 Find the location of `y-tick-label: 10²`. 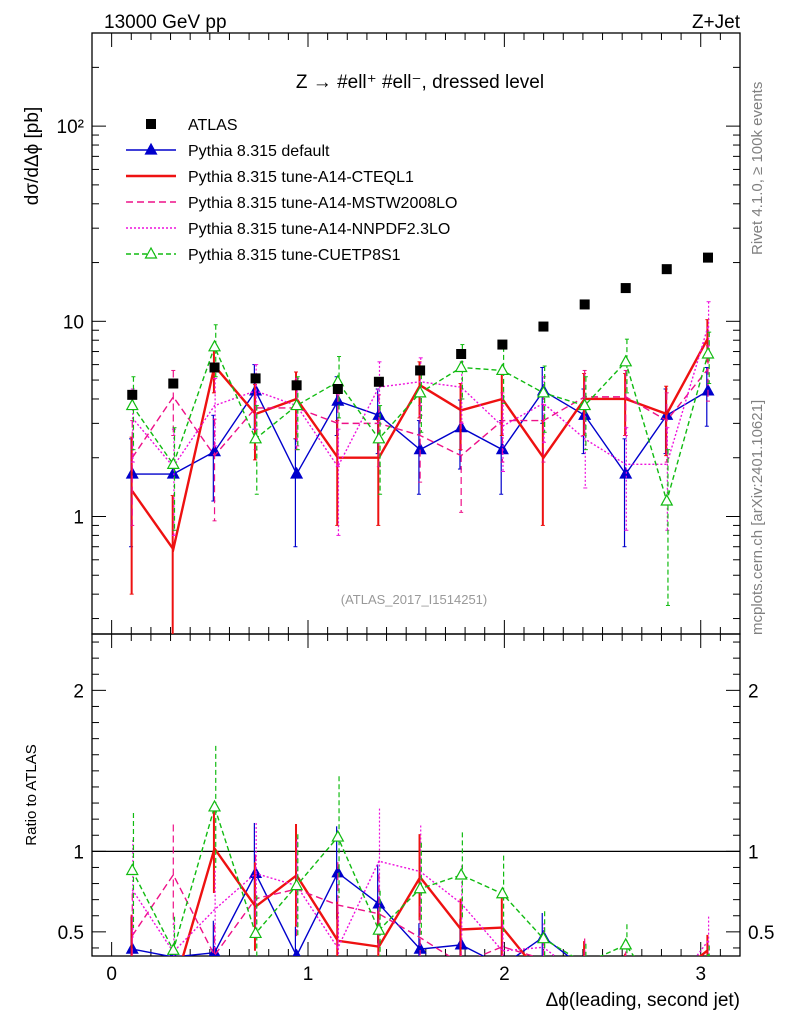

y-tick-label: 10² is located at coordinates (70, 127).